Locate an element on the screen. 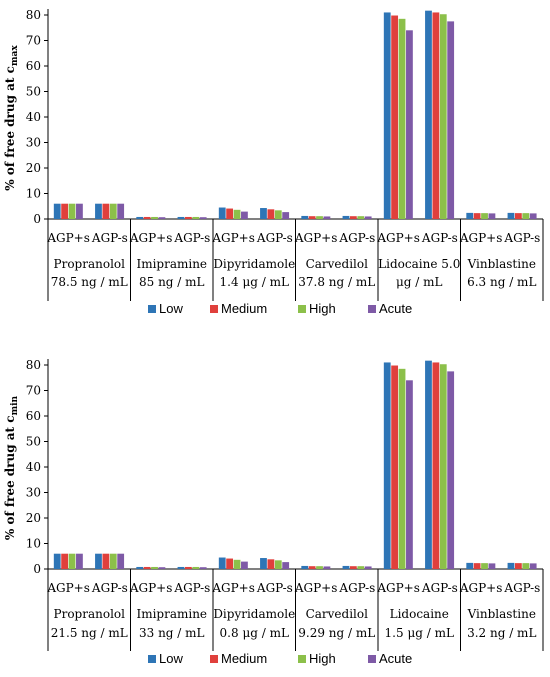 The height and width of the screenshot is (677, 550). y-axis-label-sub: max is located at coordinates (15, 55).